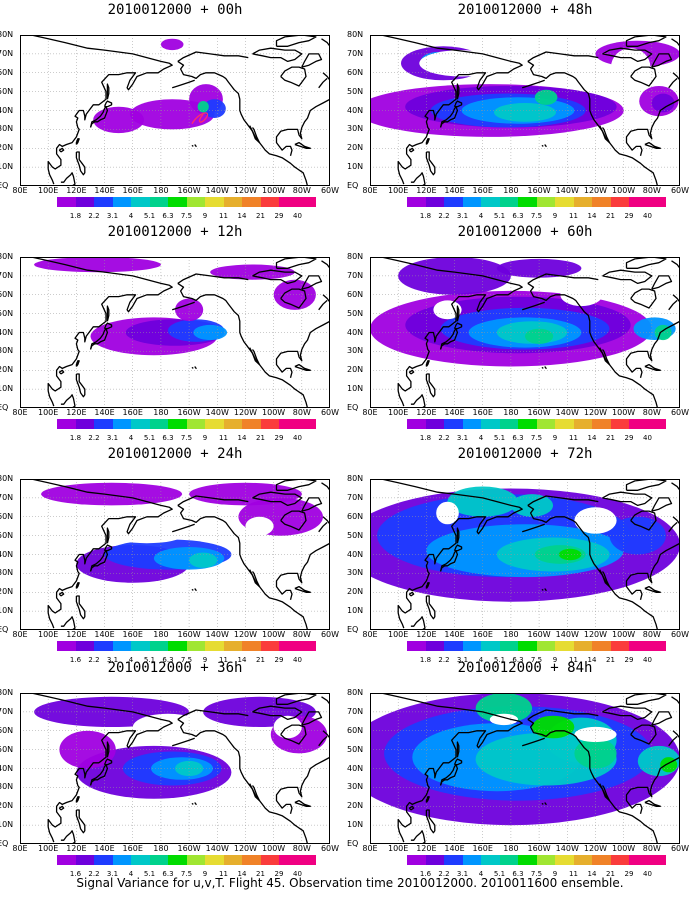  I want to click on colorbar-label: 2.2, so click(444, 438).